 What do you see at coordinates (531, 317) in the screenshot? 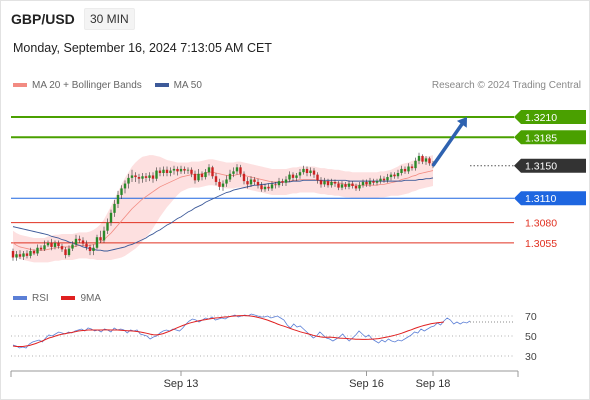
I see `rsi-tick-70: 70` at bounding box center [531, 317].